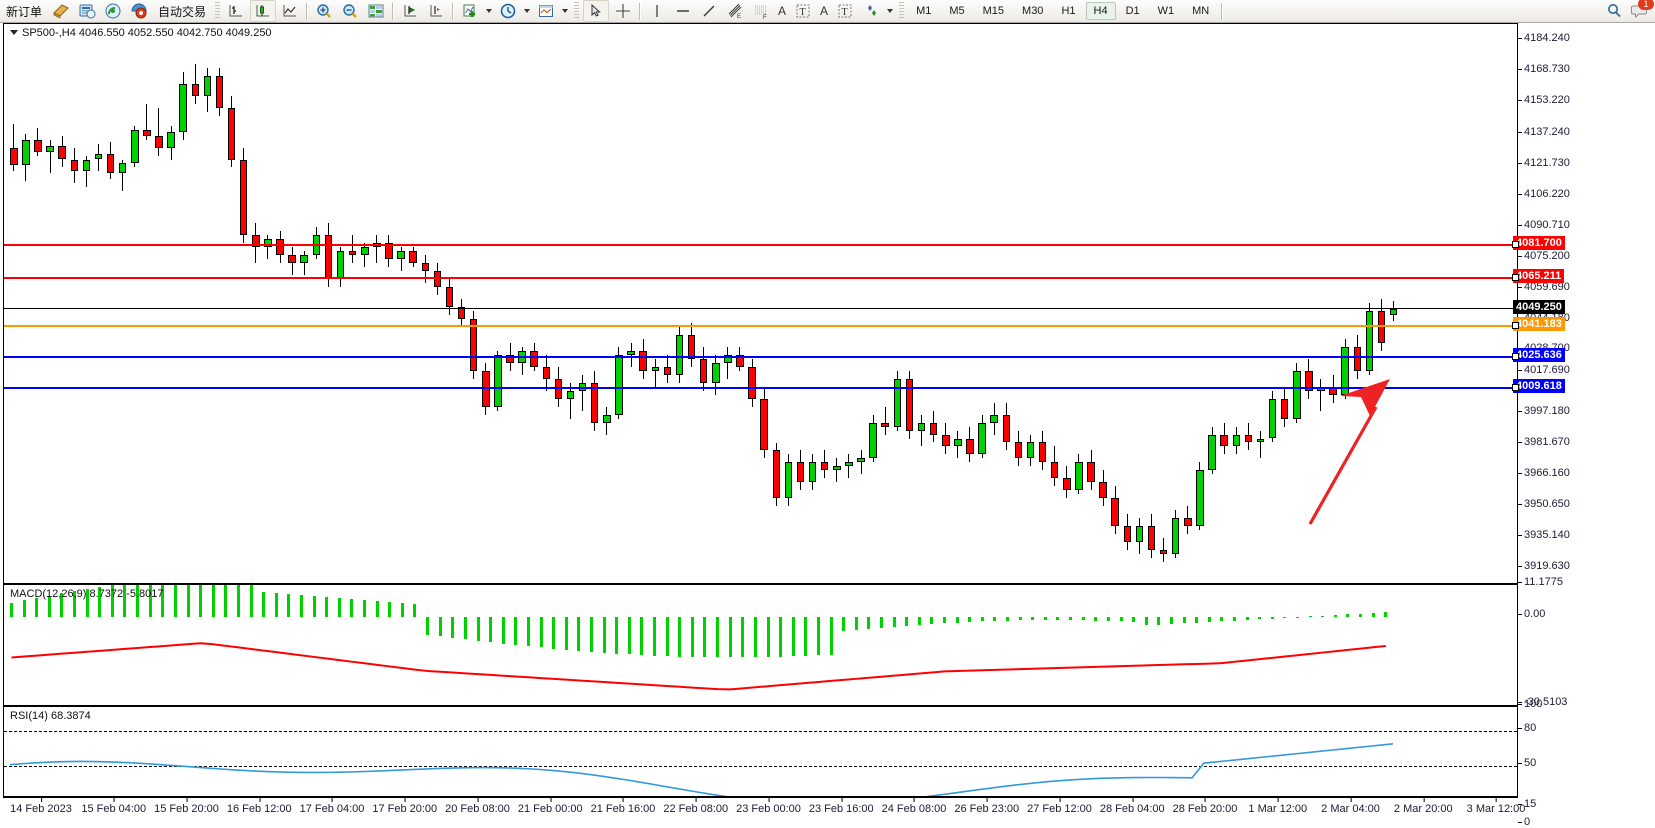 The height and width of the screenshot is (828, 1655). What do you see at coordinates (113, 11) in the screenshot?
I see `signals-icon` at bounding box center [113, 11].